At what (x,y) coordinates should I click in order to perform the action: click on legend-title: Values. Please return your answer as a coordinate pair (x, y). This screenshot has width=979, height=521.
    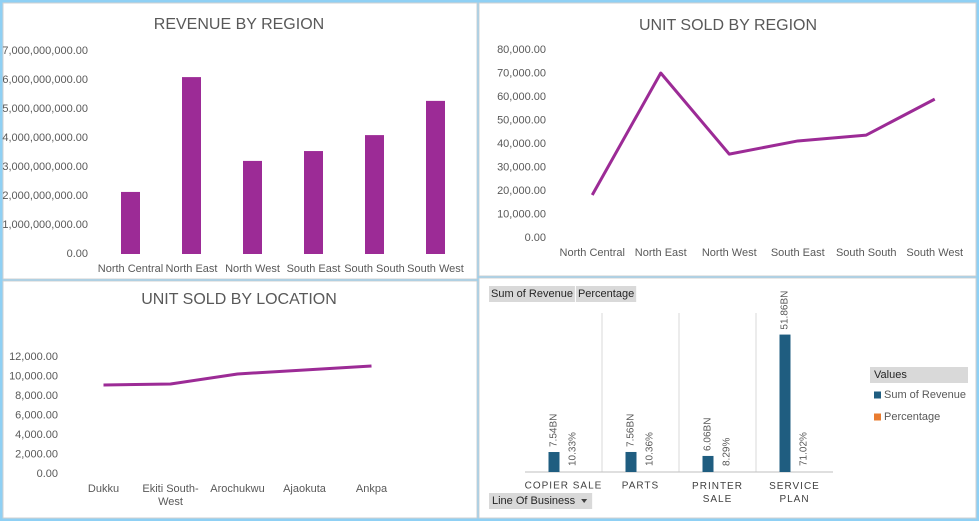
    Looking at the image, I should click on (890, 375).